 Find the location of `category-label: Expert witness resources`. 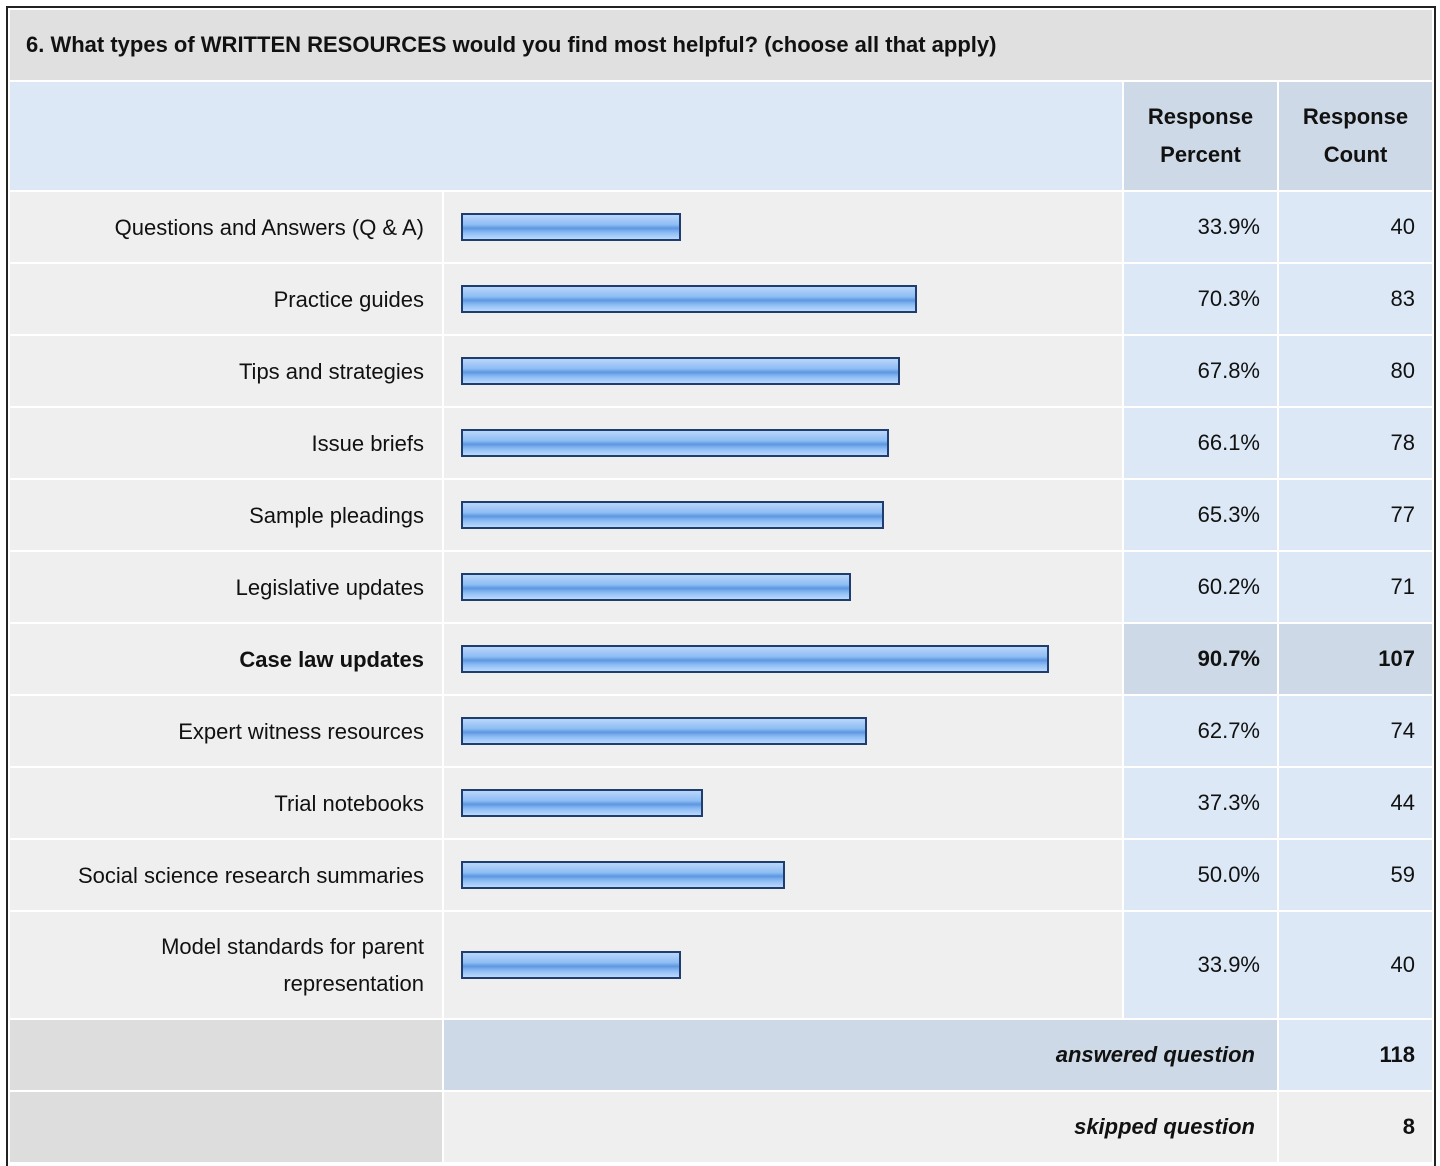

category-label: Expert witness resources is located at coordinates (226, 731).